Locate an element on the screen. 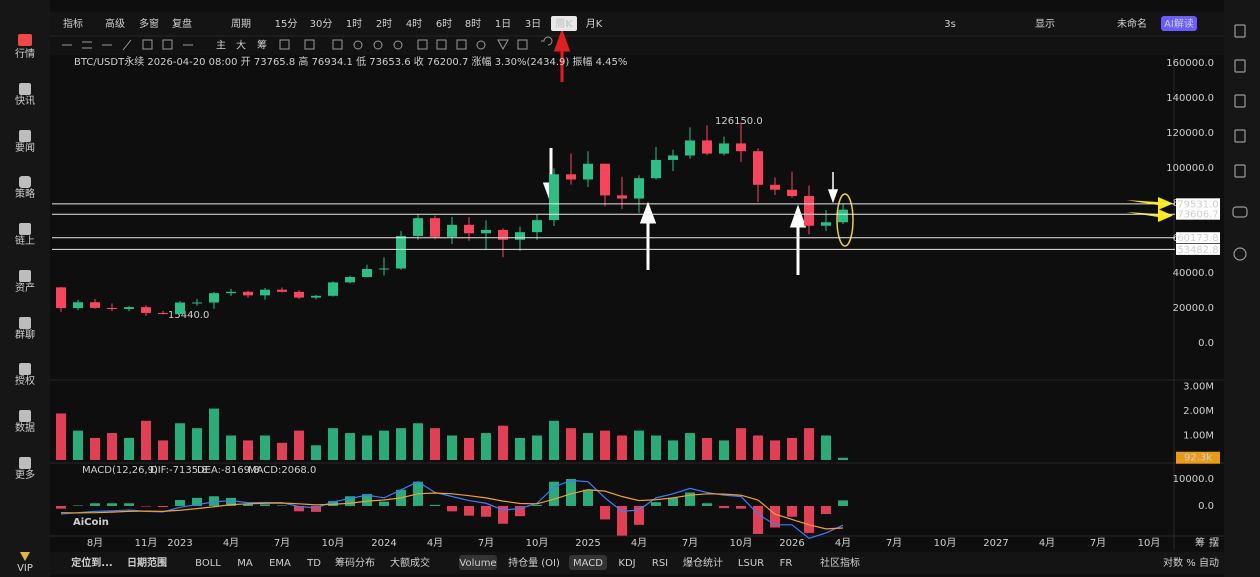  sidebar-item: 授权 is located at coordinates (25, 380).